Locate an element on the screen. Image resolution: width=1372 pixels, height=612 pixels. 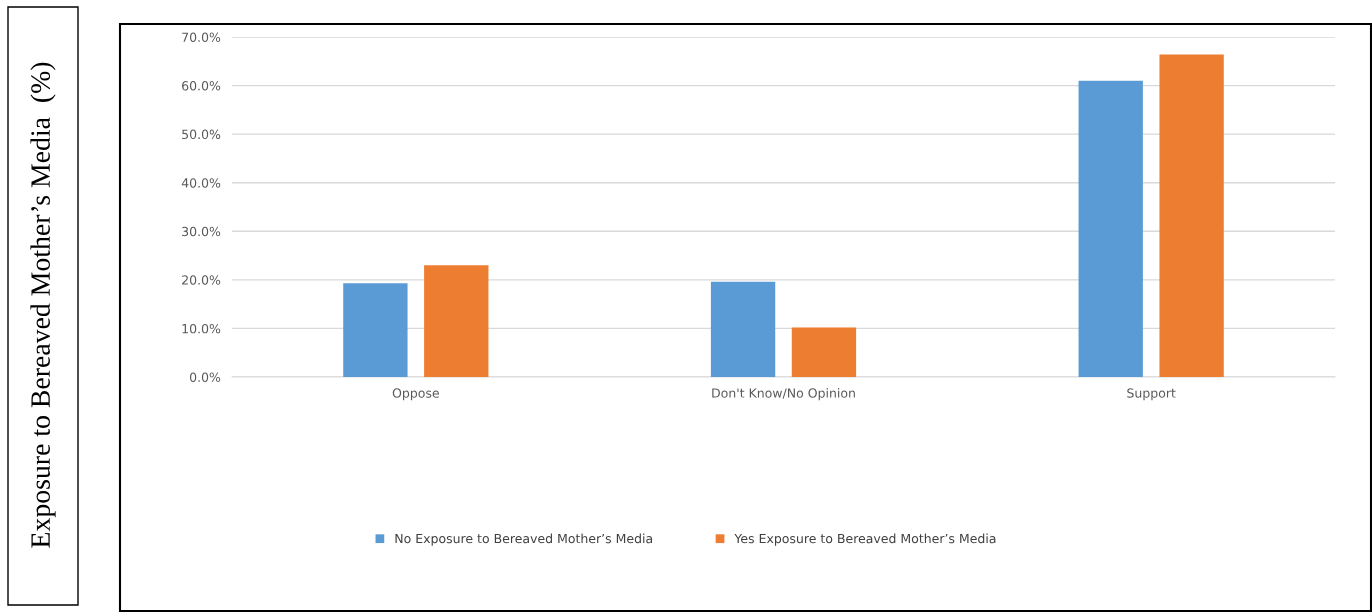
y-tick-label: 20.0% is located at coordinates (201, 280).